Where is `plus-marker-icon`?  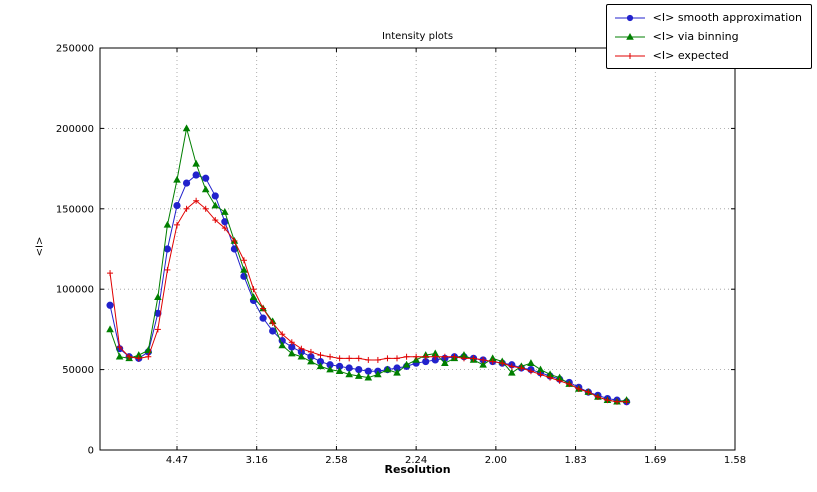
plus-marker-icon is located at coordinates (629, 55).